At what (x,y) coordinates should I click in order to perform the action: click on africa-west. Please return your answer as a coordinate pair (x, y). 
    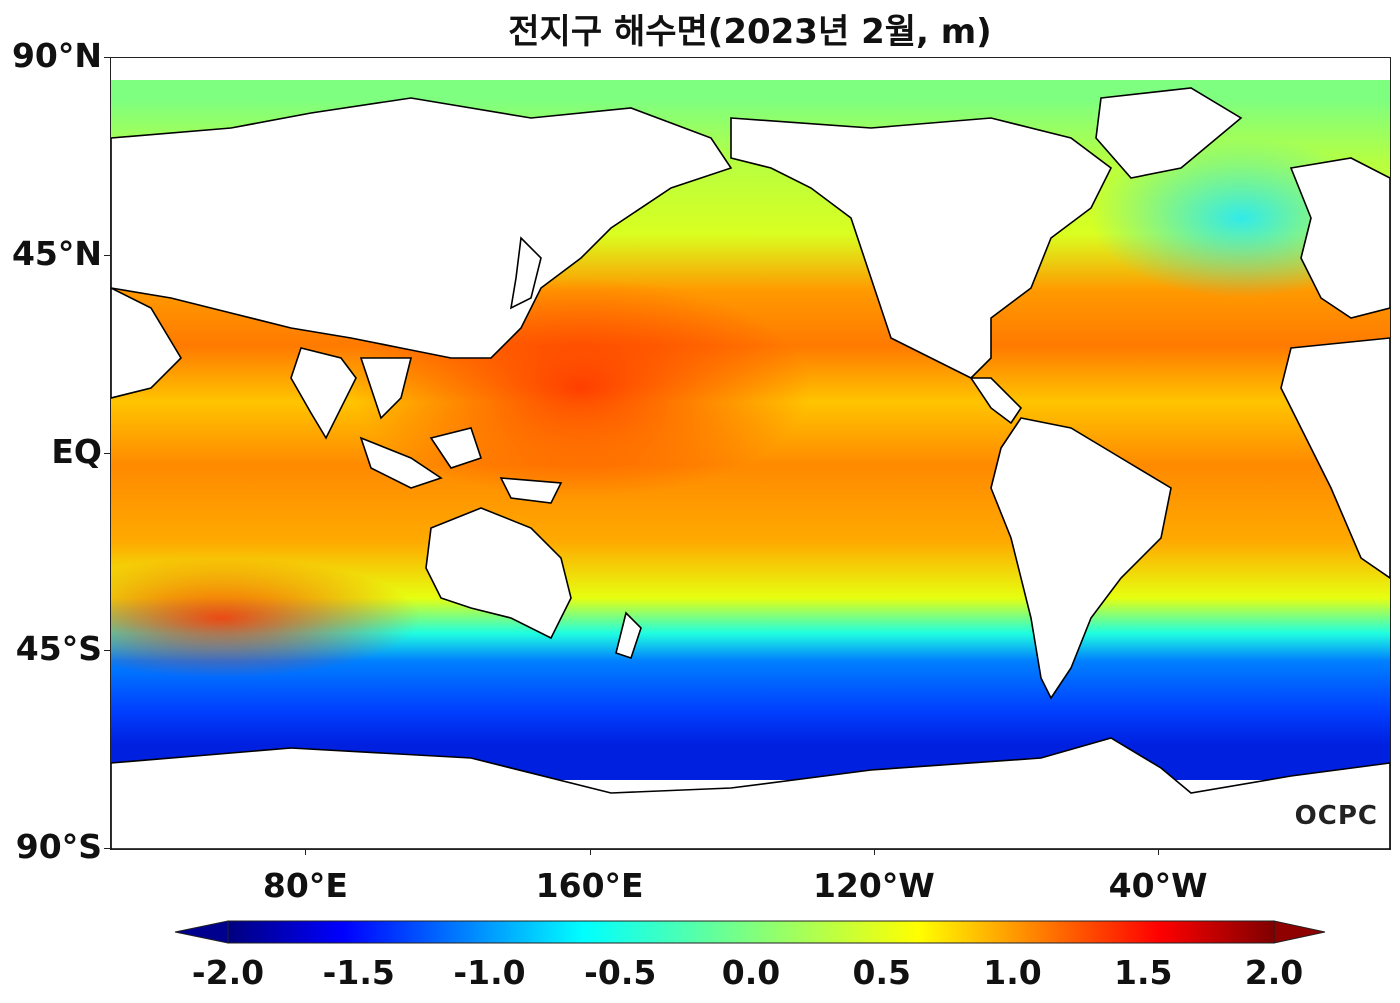
    Looking at the image, I should click on (1335, 458).